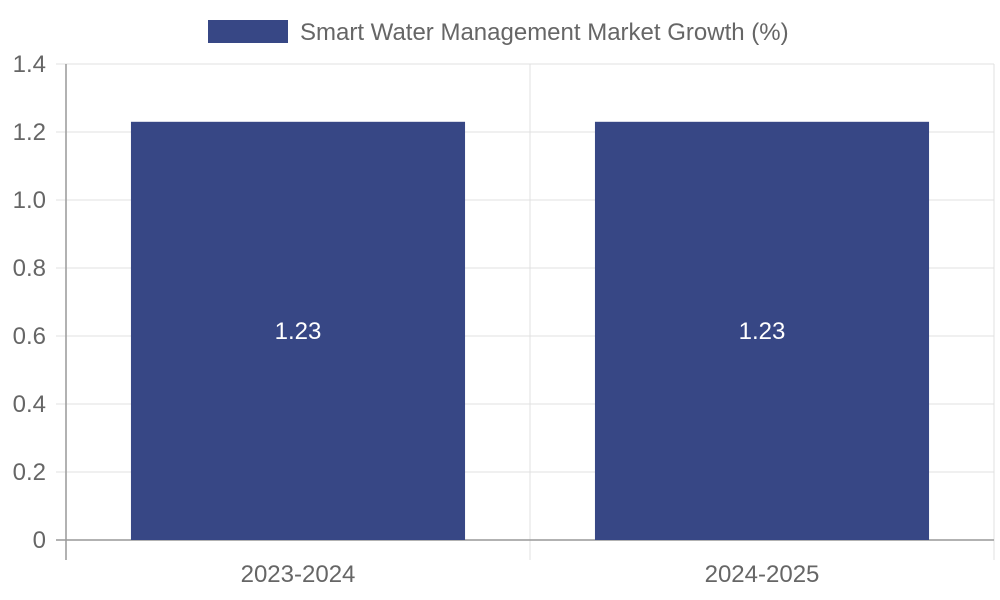  What do you see at coordinates (530, 574) in the screenshot?
I see `x-tick-labels: 2023-2024 2024-2025` at bounding box center [530, 574].